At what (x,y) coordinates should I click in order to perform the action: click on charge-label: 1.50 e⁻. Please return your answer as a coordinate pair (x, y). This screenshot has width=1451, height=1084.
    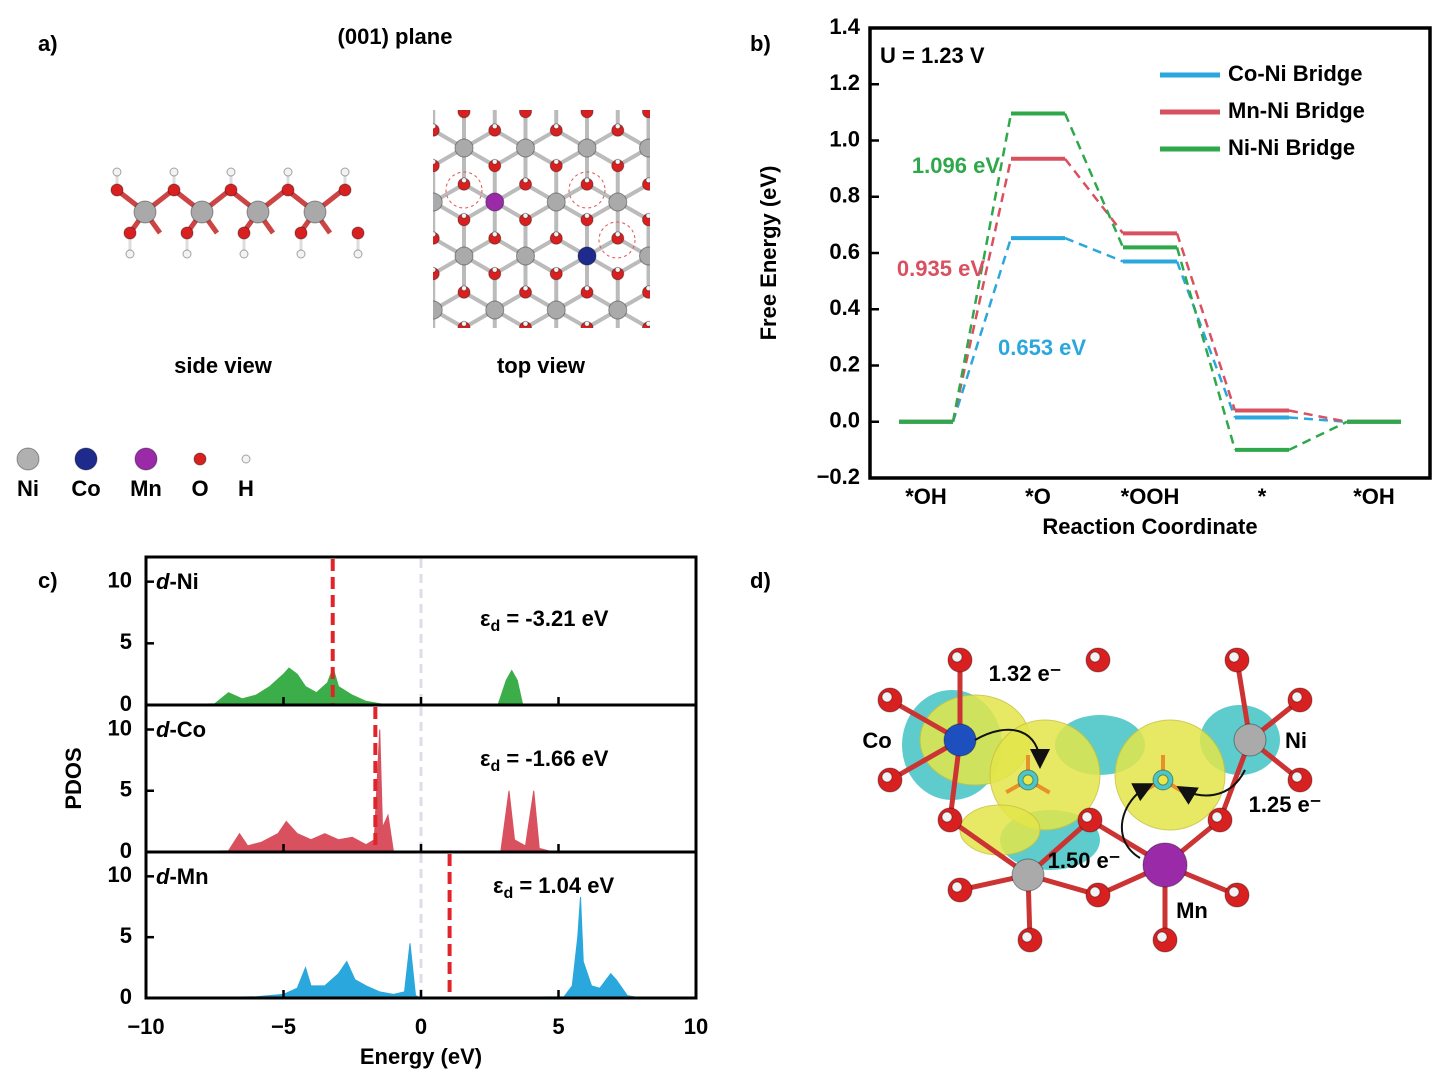
    Looking at the image, I should click on (1084, 860).